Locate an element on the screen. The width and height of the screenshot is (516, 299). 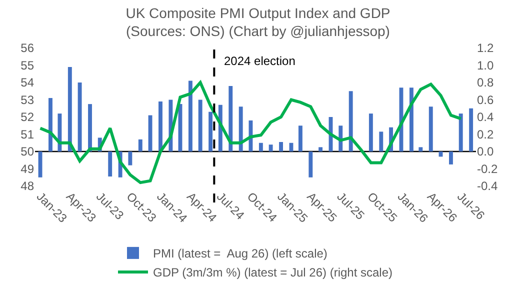
y2-tick-label: -0.2 is located at coordinates (487, 169).